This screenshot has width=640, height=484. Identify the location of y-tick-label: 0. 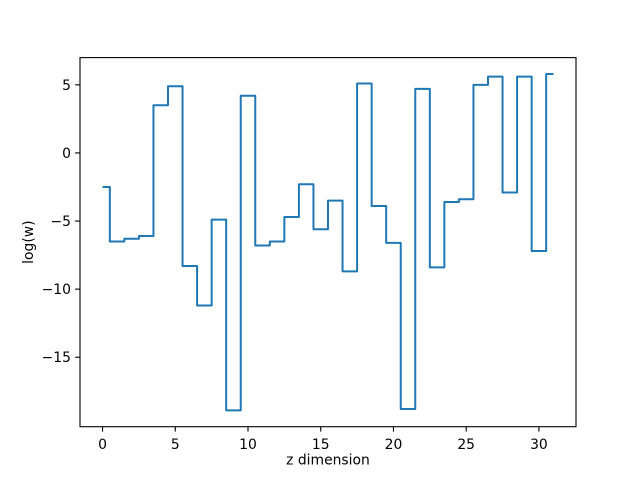
(66, 154).